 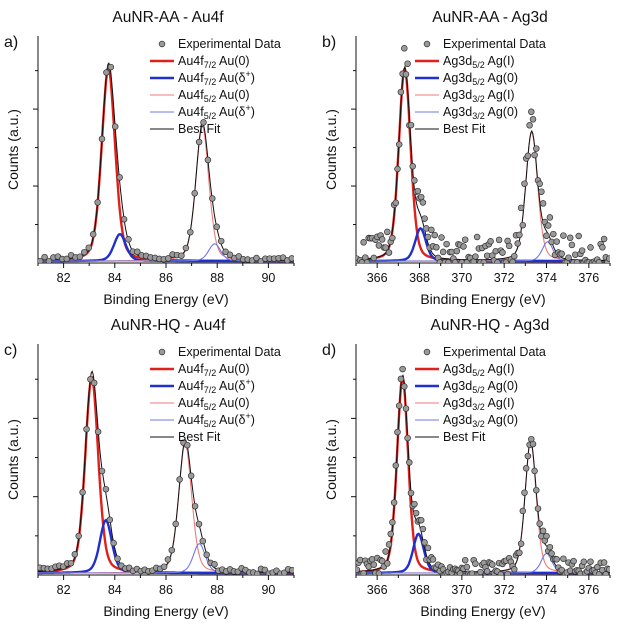 I want to click on panel-label: d), so click(x=329, y=350).